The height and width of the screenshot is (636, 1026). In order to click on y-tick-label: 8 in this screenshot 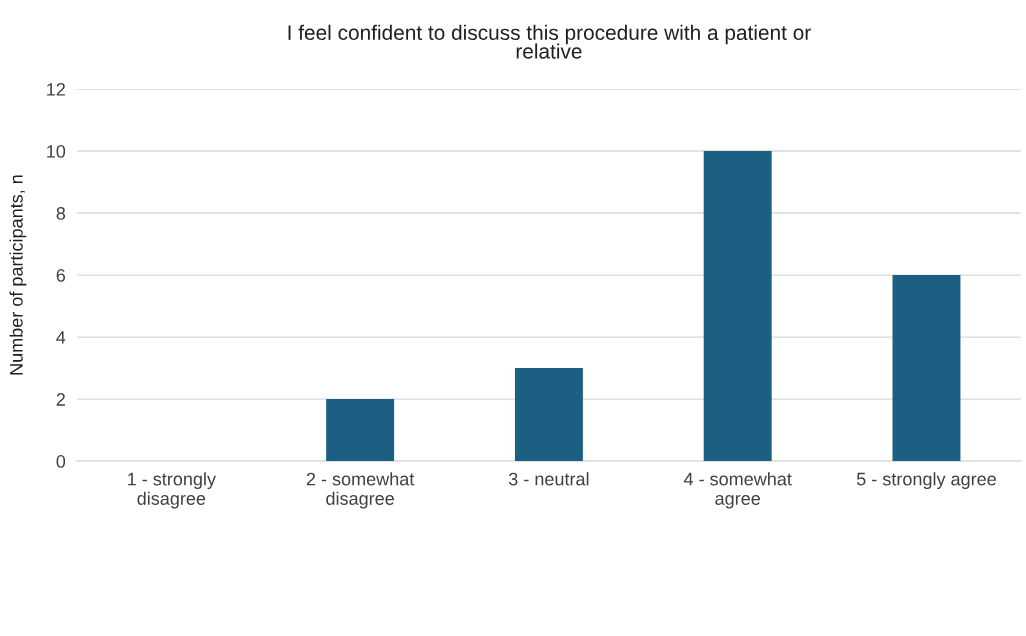, I will do `click(61, 213)`.